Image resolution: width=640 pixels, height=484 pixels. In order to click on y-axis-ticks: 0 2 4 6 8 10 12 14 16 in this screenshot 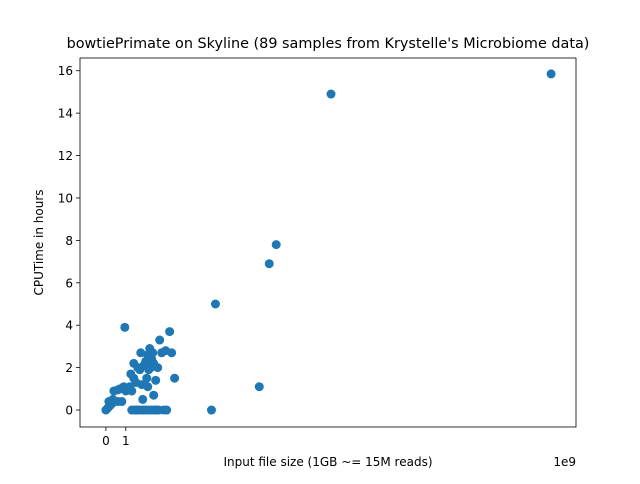, I will do `click(69, 241)`.